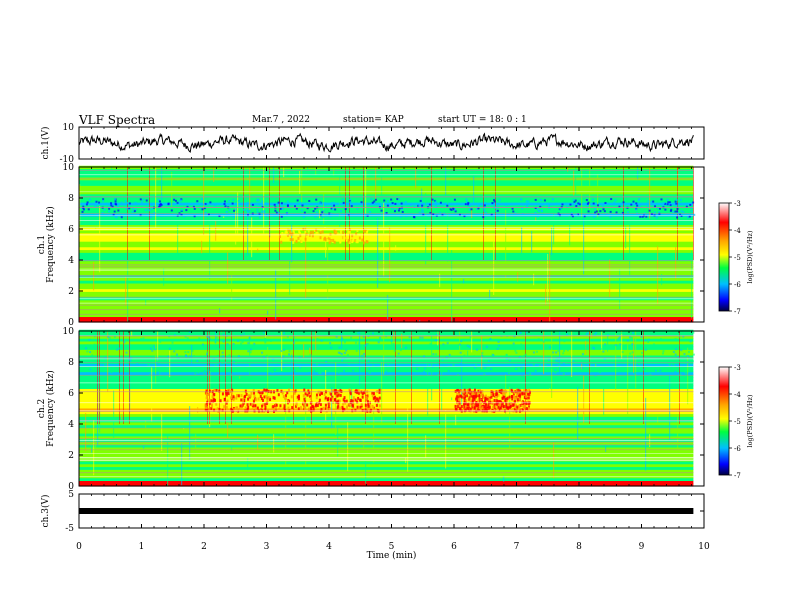 This screenshot has width=792, height=612. Describe the element at coordinates (117, 120) in the screenshot. I see `figure-title: VLF Spectra` at that location.